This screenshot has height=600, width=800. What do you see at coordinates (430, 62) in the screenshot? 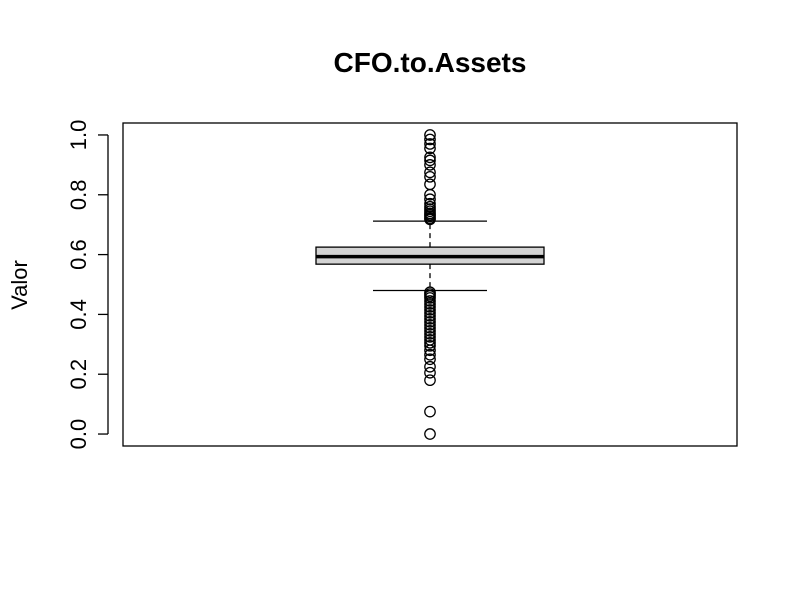
I see `chart-title: CFO.to.Assets` at bounding box center [430, 62].